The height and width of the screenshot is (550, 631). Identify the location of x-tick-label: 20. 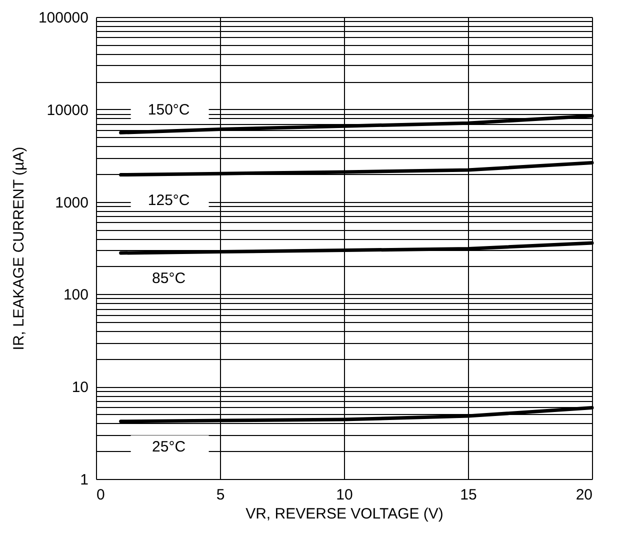
(584, 495).